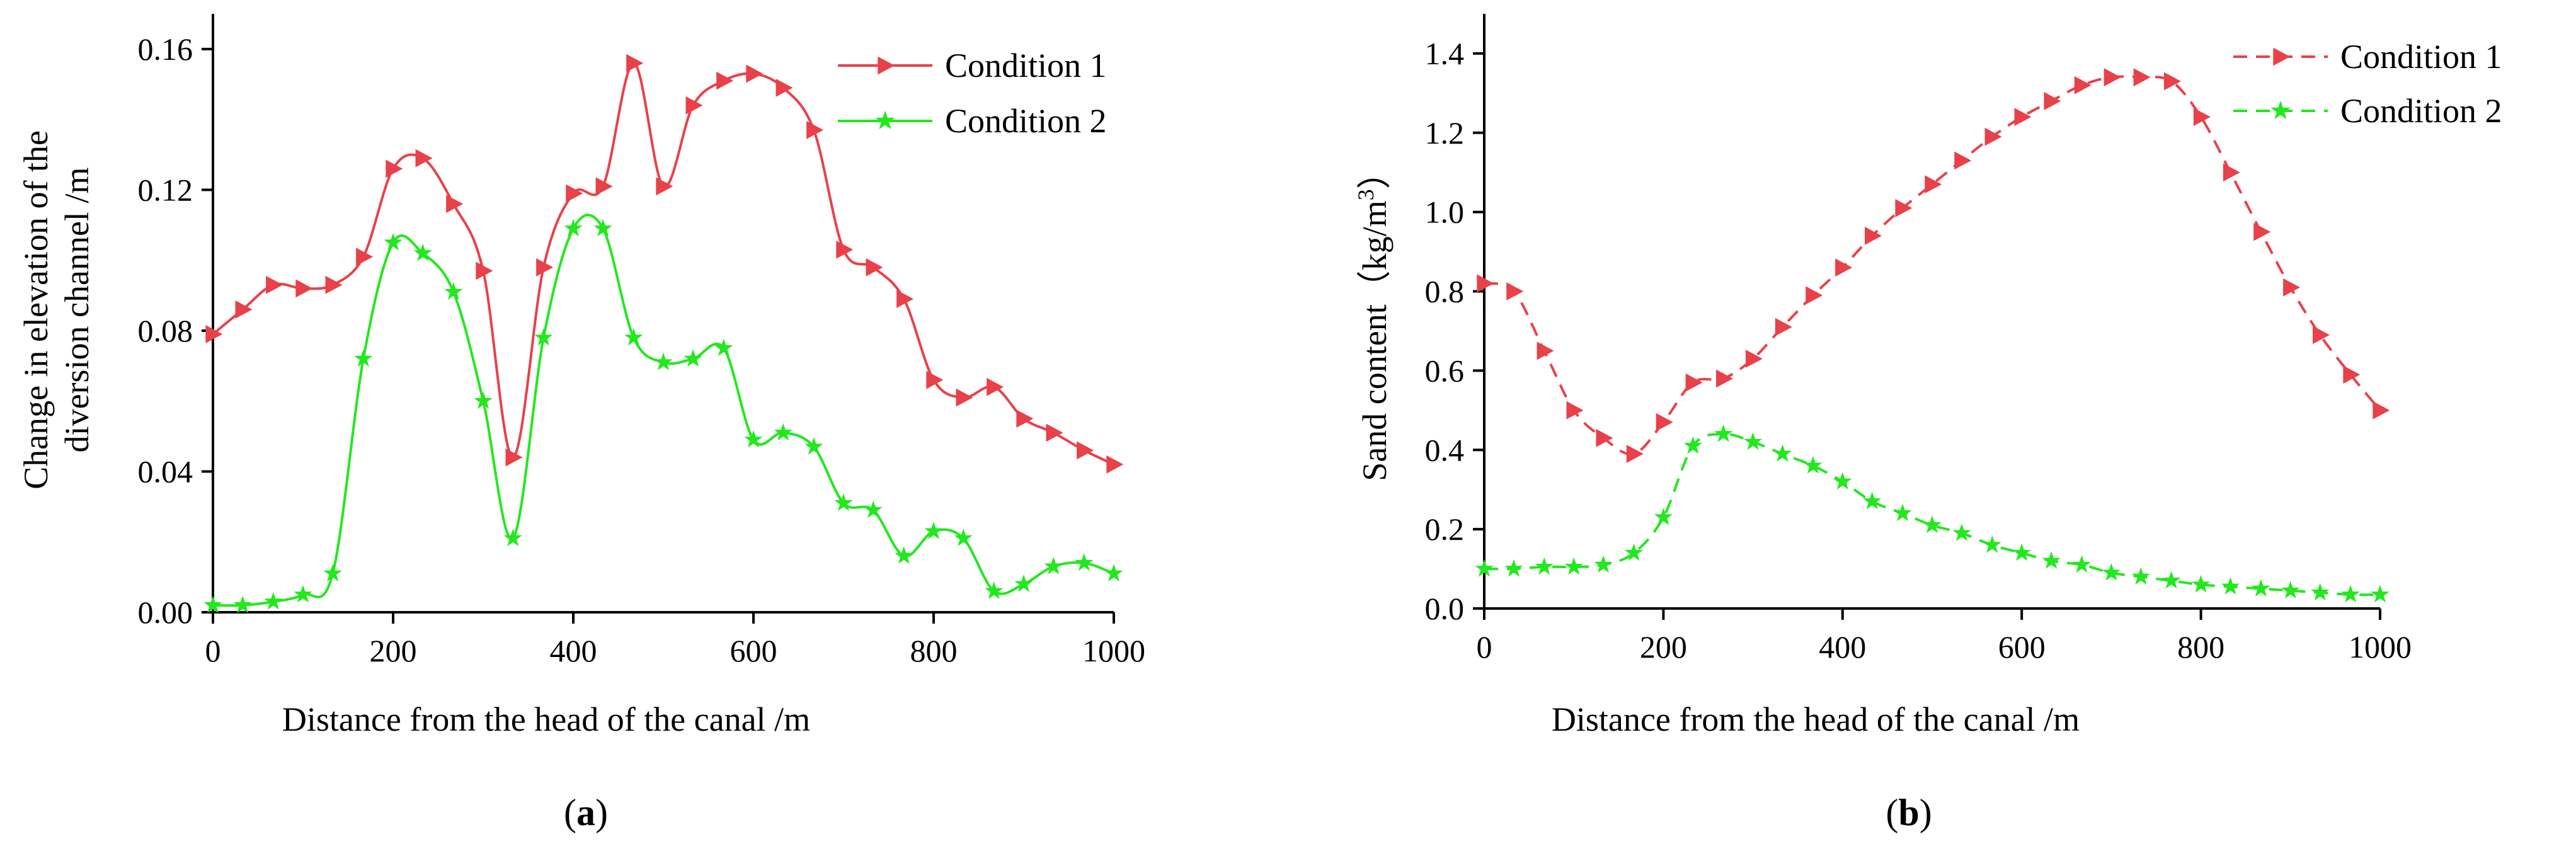 The height and width of the screenshot is (851, 2576). What do you see at coordinates (2367, 84) in the screenshot?
I see `panel-b-legend: Condition 1 Condition 2` at bounding box center [2367, 84].